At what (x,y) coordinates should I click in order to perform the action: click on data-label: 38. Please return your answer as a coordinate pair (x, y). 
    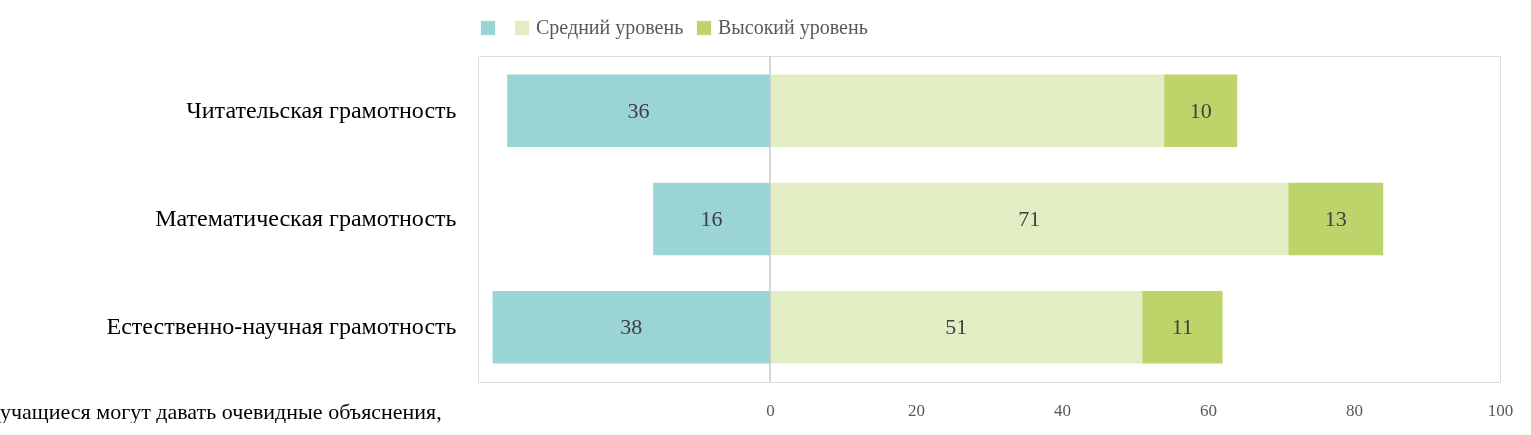
    Looking at the image, I should click on (631, 327).